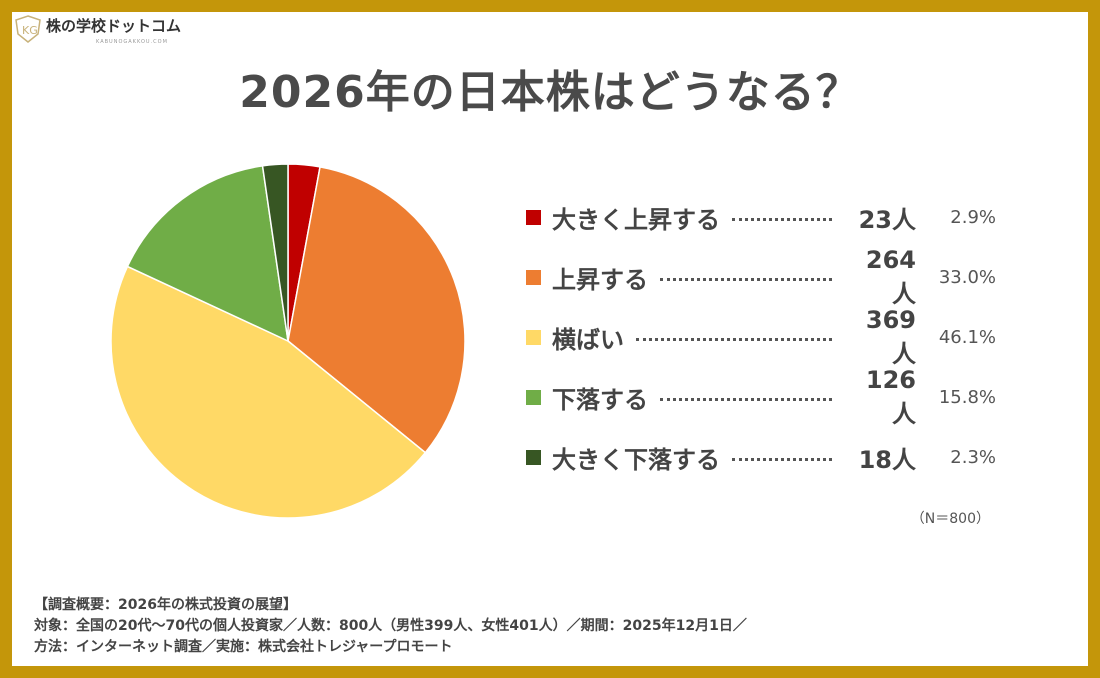  Describe the element at coordinates (967, 277) in the screenshot. I see `legend-percent: 33.0%` at that location.